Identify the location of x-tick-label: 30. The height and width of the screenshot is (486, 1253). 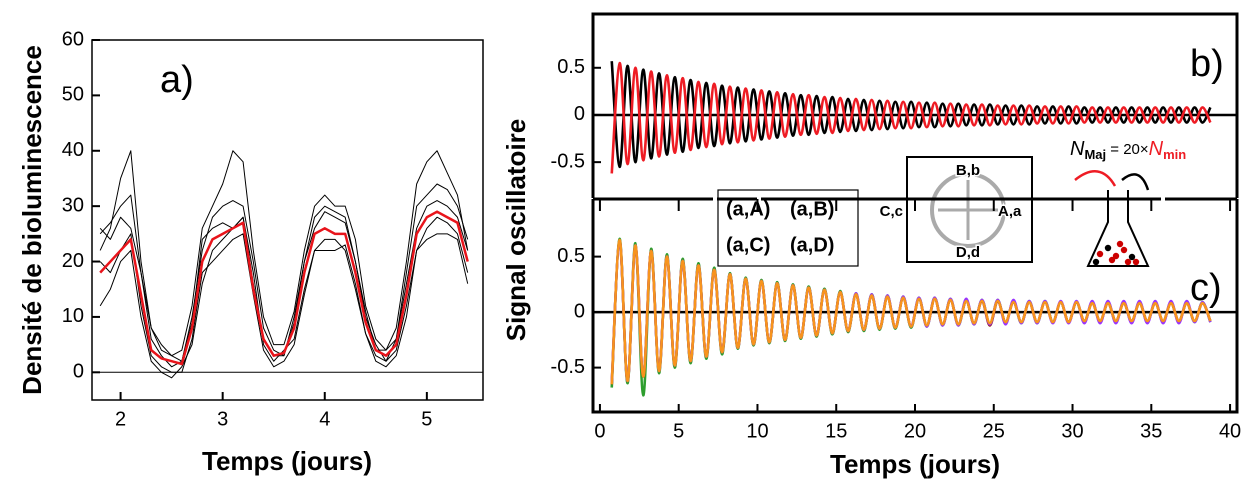
(1072, 431).